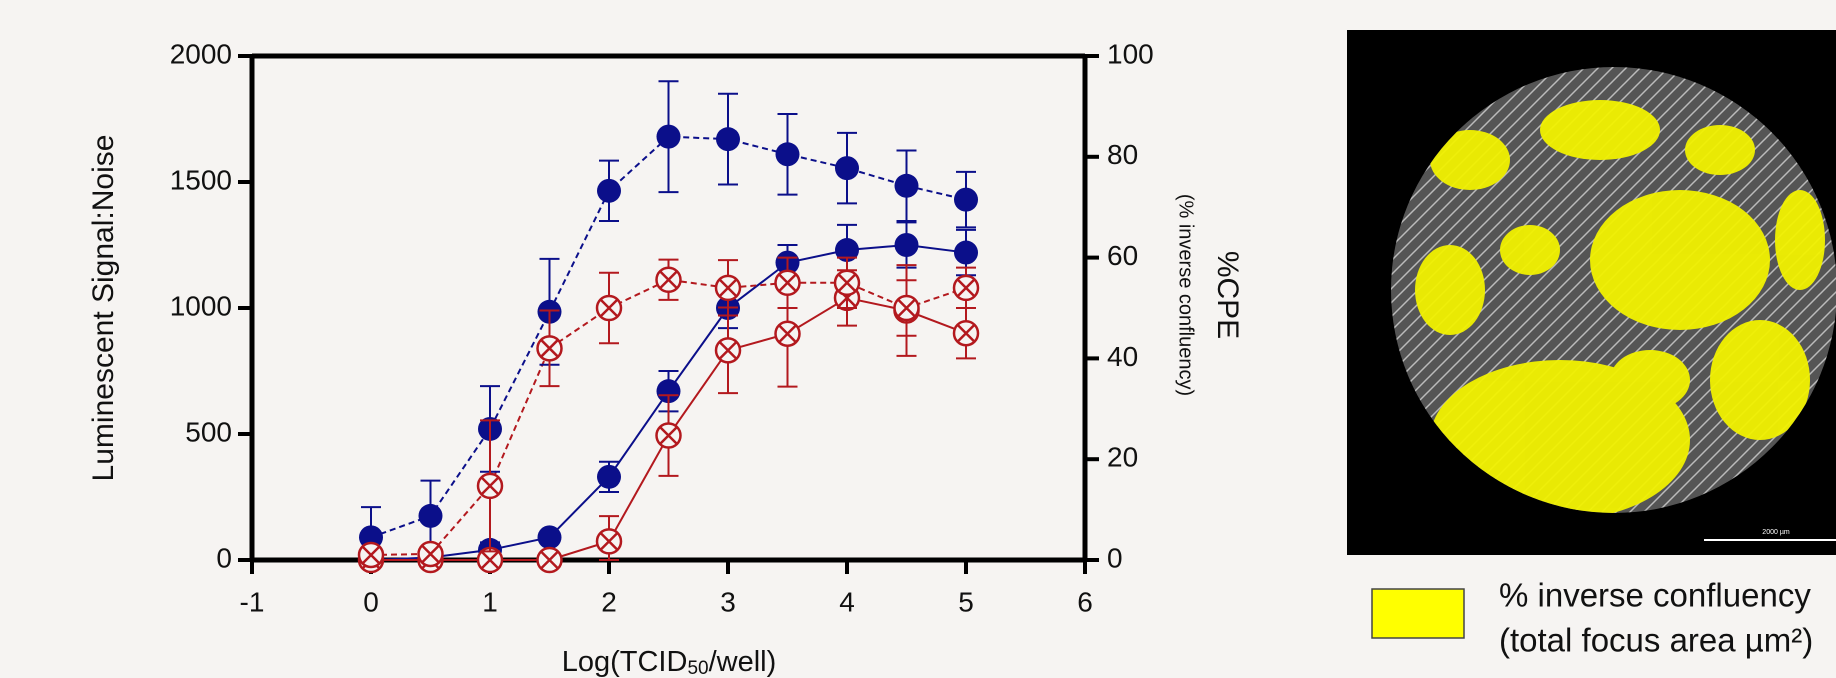 This screenshot has height=678, width=1836. What do you see at coordinates (1122, 154) in the screenshot?
I see `y2-tick-label: 80` at bounding box center [1122, 154].